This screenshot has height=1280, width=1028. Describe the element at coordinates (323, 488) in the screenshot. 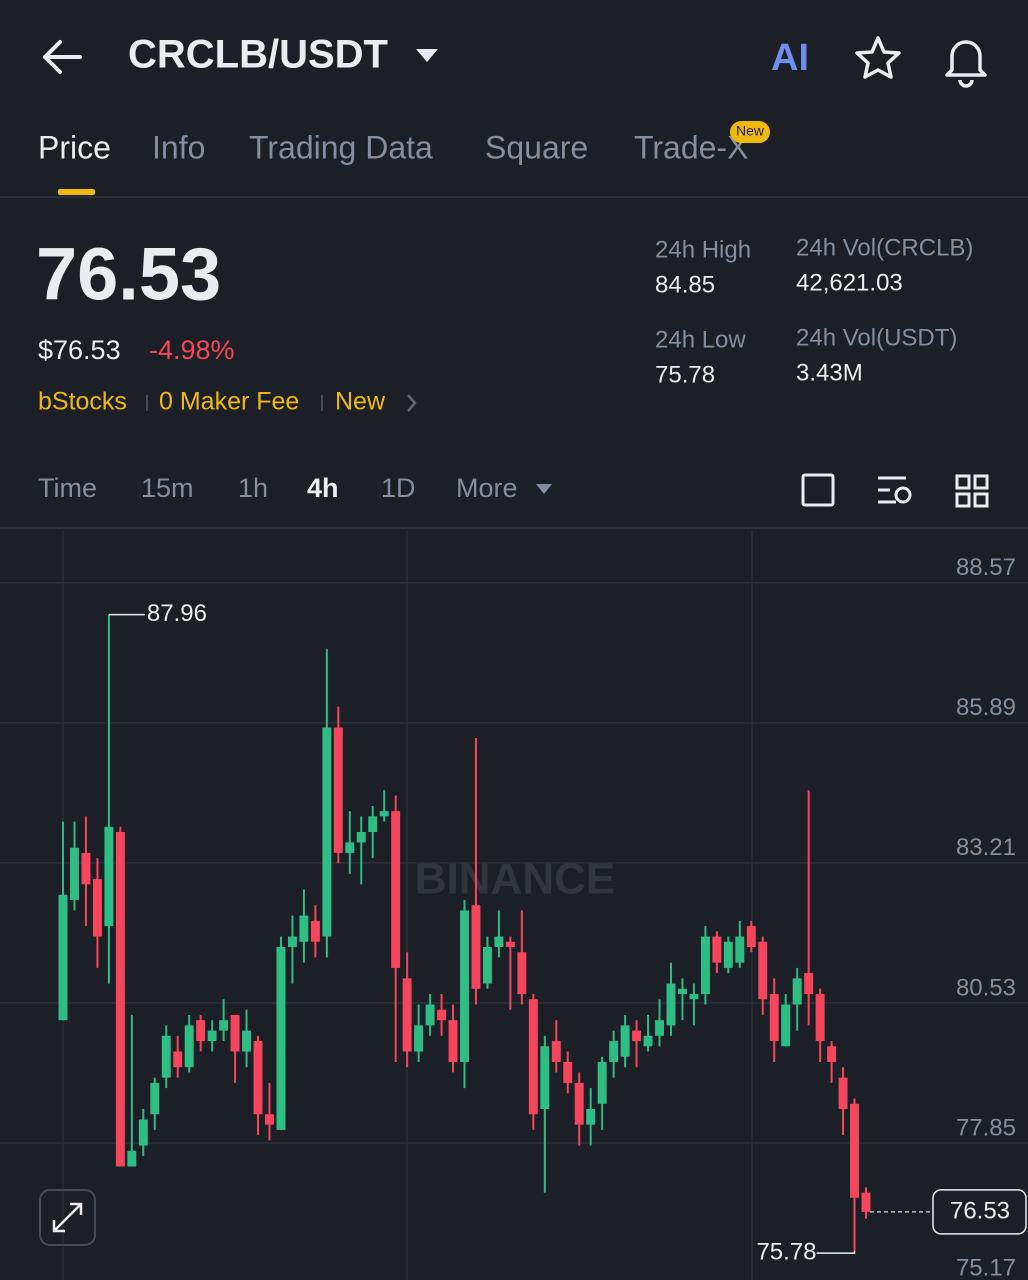

I see `interval: 4h` at that location.